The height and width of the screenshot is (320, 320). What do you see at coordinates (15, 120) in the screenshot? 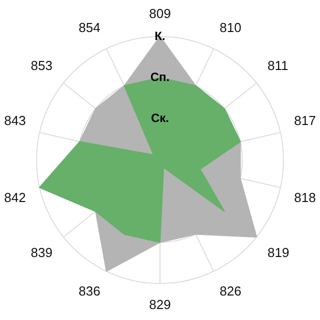
I see `spoke-label: 843` at bounding box center [15, 120].